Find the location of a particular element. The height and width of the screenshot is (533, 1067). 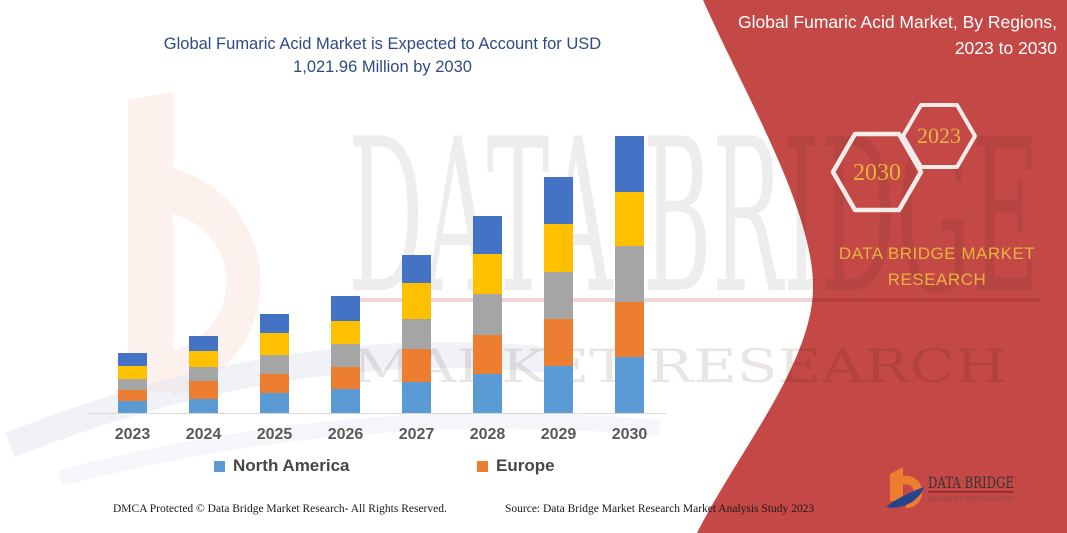

bar-segment-2030-north-america is located at coordinates (629, 385).